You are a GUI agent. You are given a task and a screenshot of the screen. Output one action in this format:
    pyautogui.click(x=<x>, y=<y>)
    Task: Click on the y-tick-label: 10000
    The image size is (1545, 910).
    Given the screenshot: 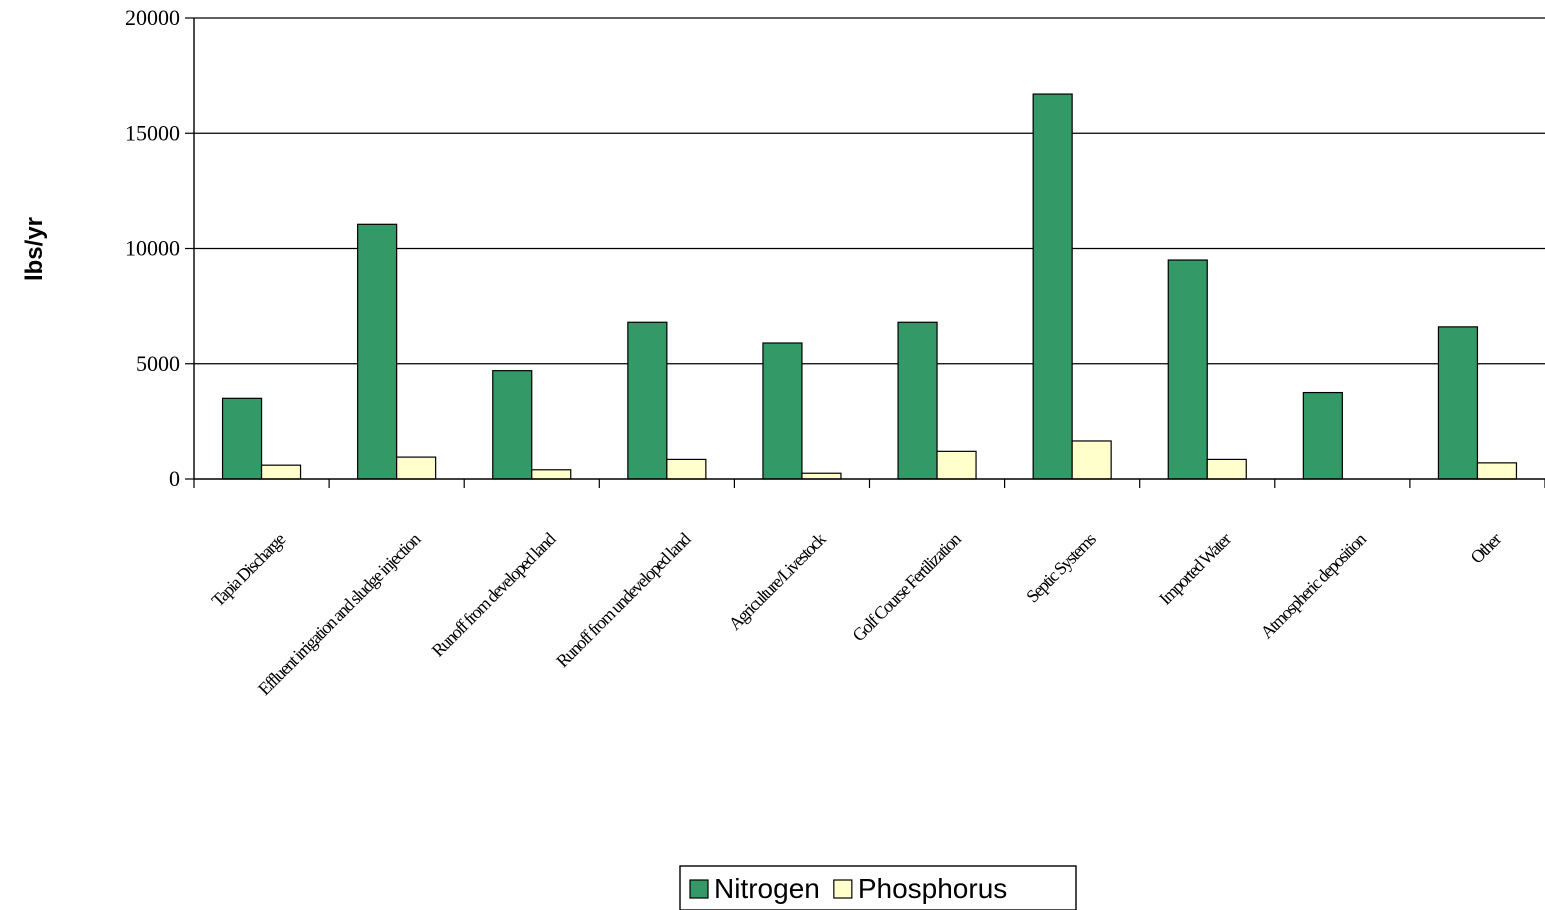 What is the action you would take?
    pyautogui.click(x=152, y=248)
    